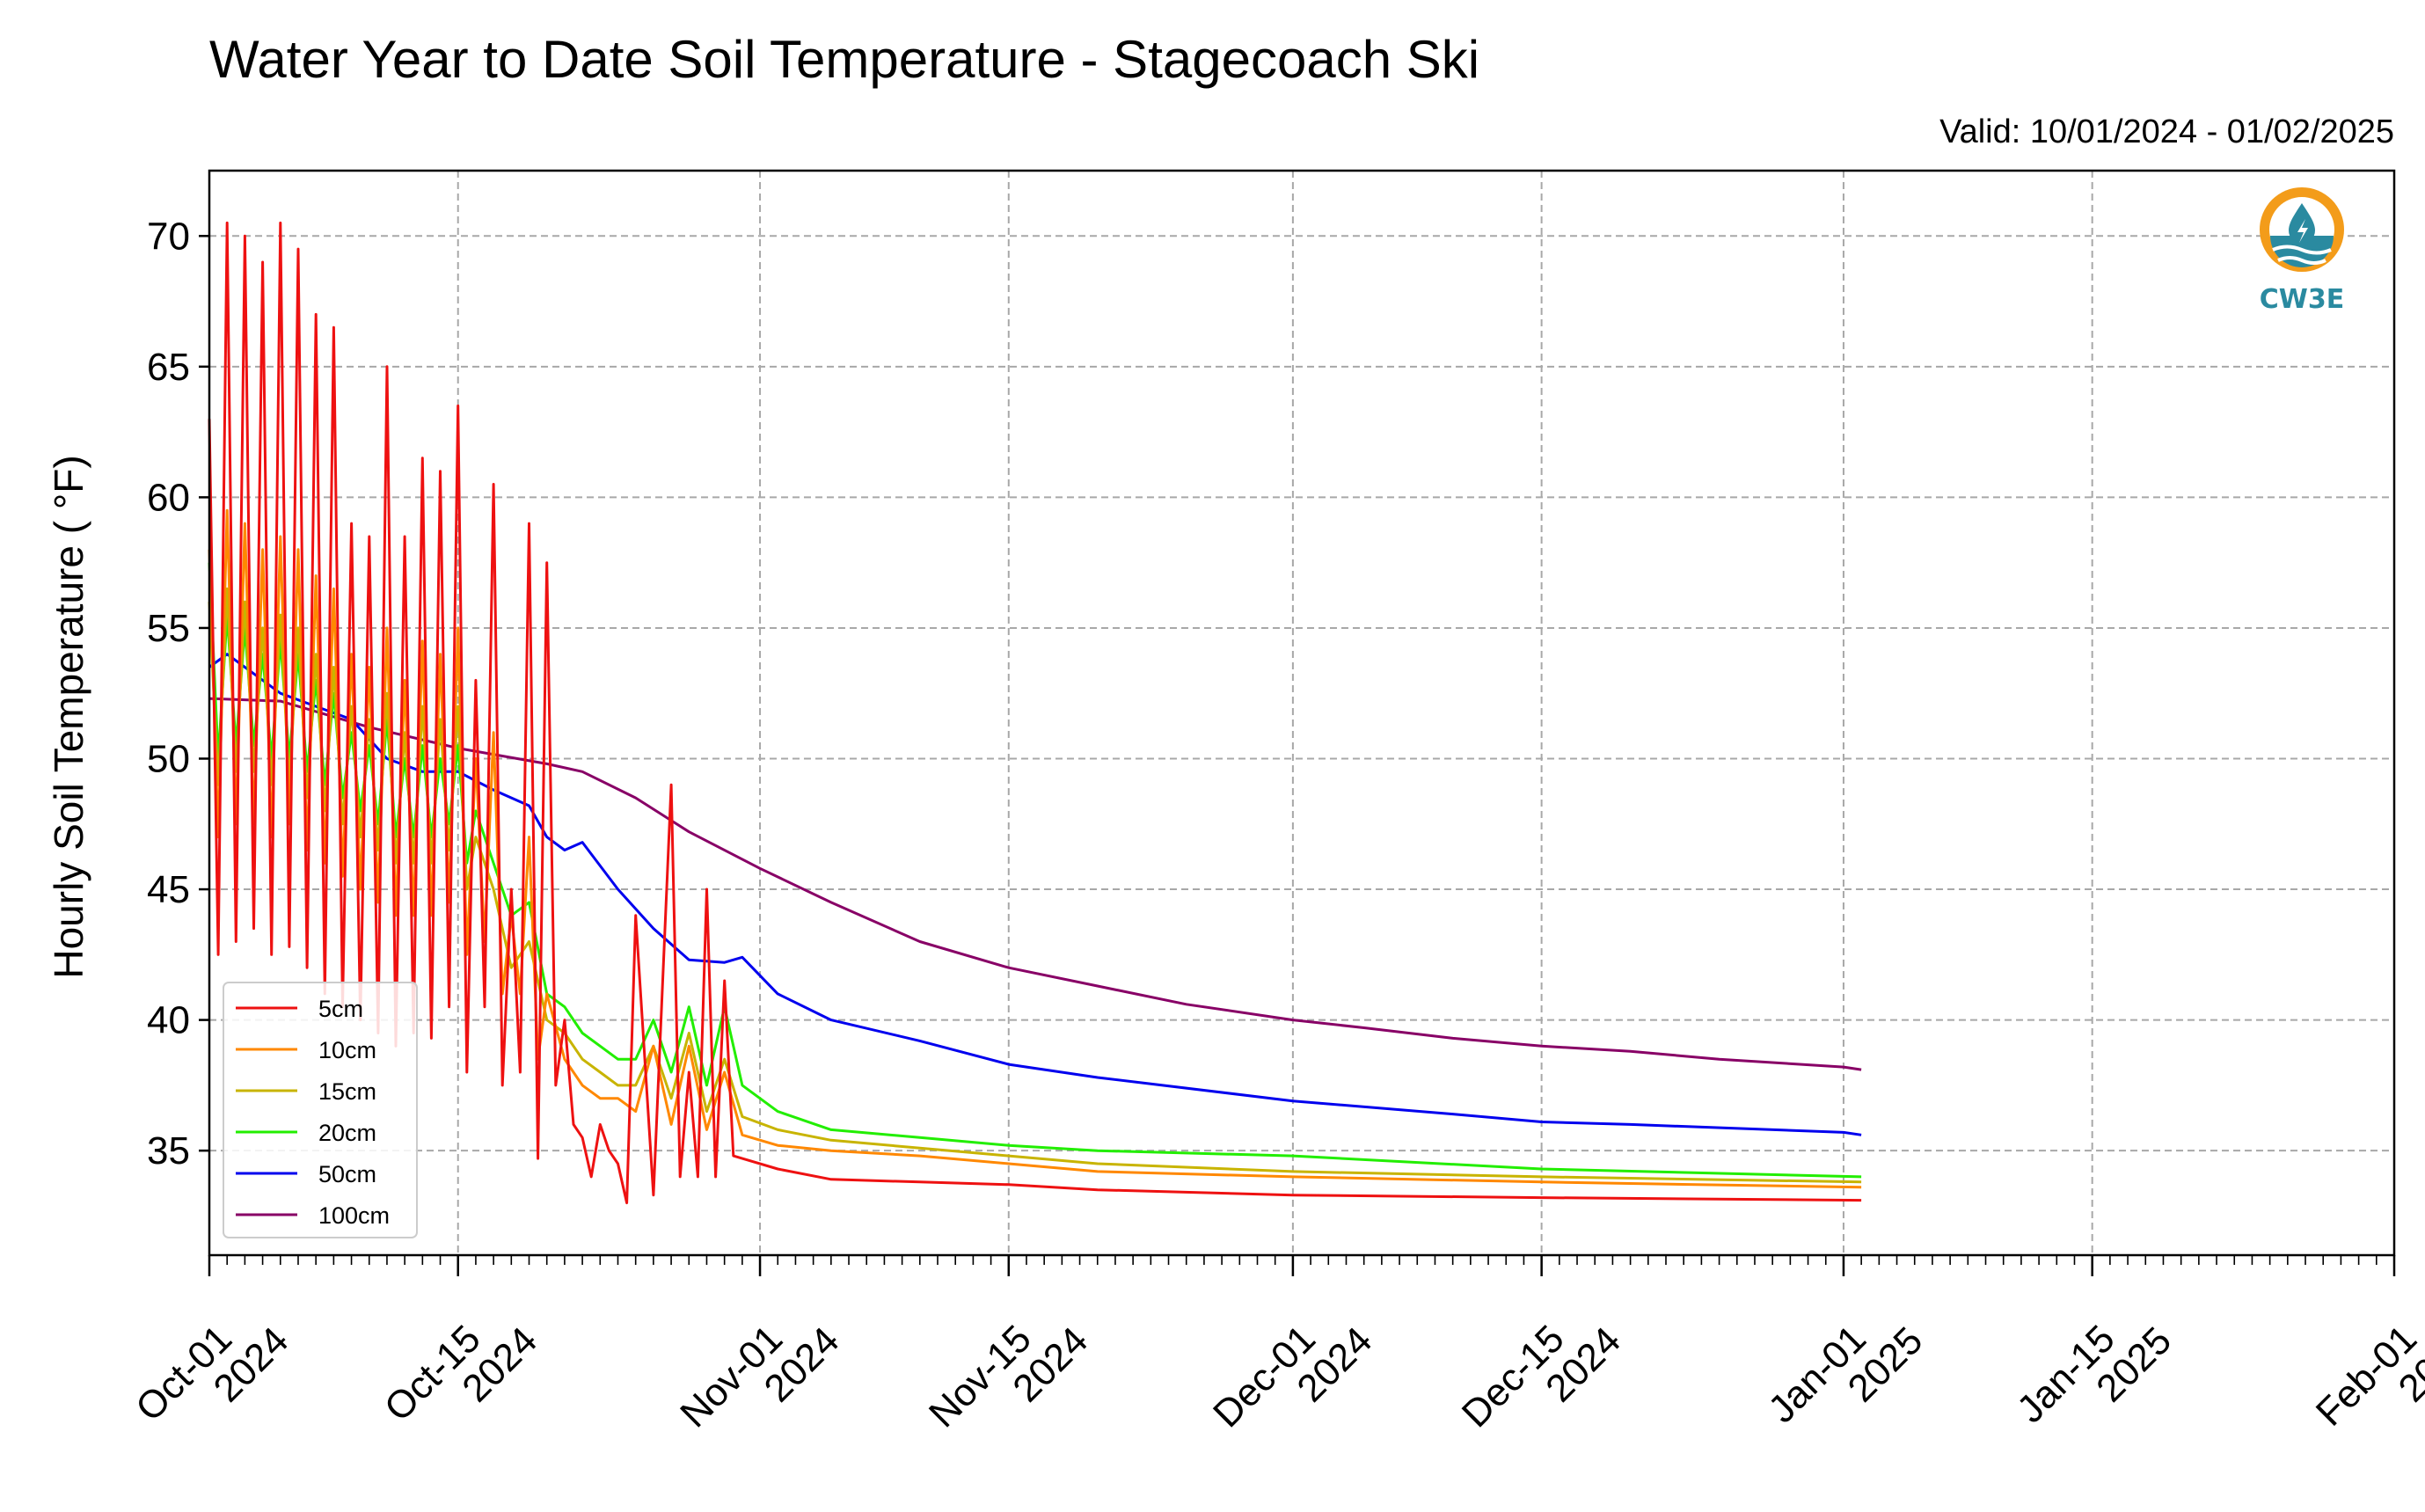 The image size is (2425, 1512). Describe the element at coordinates (168, 1020) in the screenshot. I see `y-tick-label: 40` at that location.